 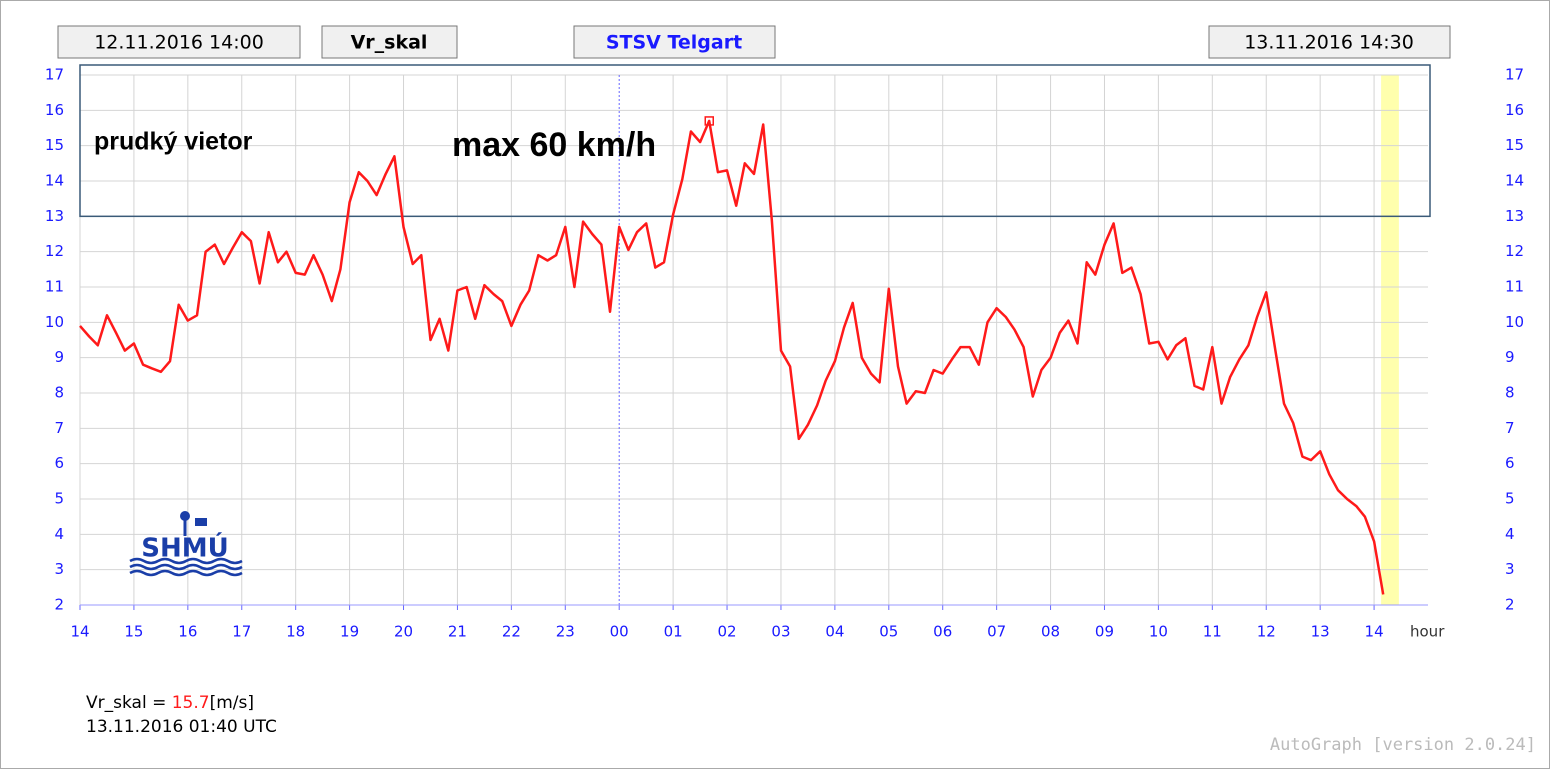 What do you see at coordinates (1510, 605) in the screenshot?
I see `y-tick-label-right: 2` at bounding box center [1510, 605].